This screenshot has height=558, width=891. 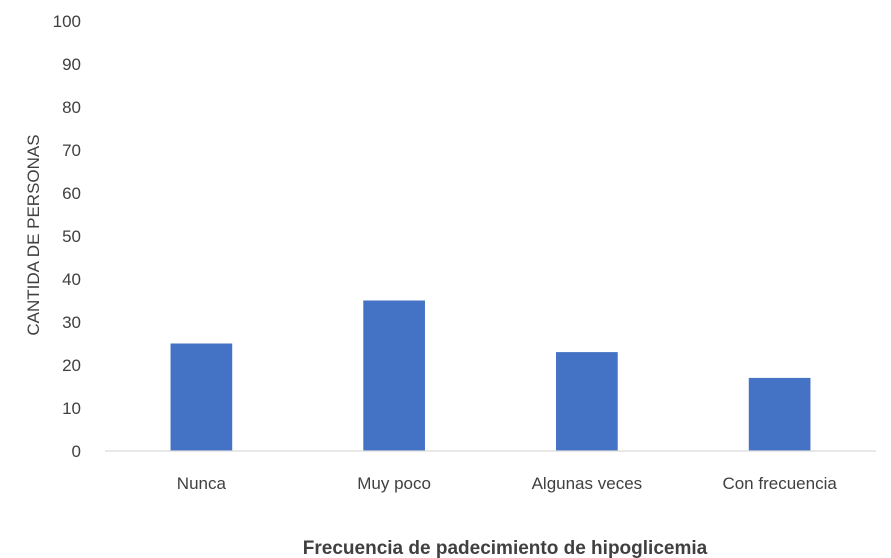 What do you see at coordinates (779, 483) in the screenshot?
I see `x-tick-label: Con frecuencia` at bounding box center [779, 483].